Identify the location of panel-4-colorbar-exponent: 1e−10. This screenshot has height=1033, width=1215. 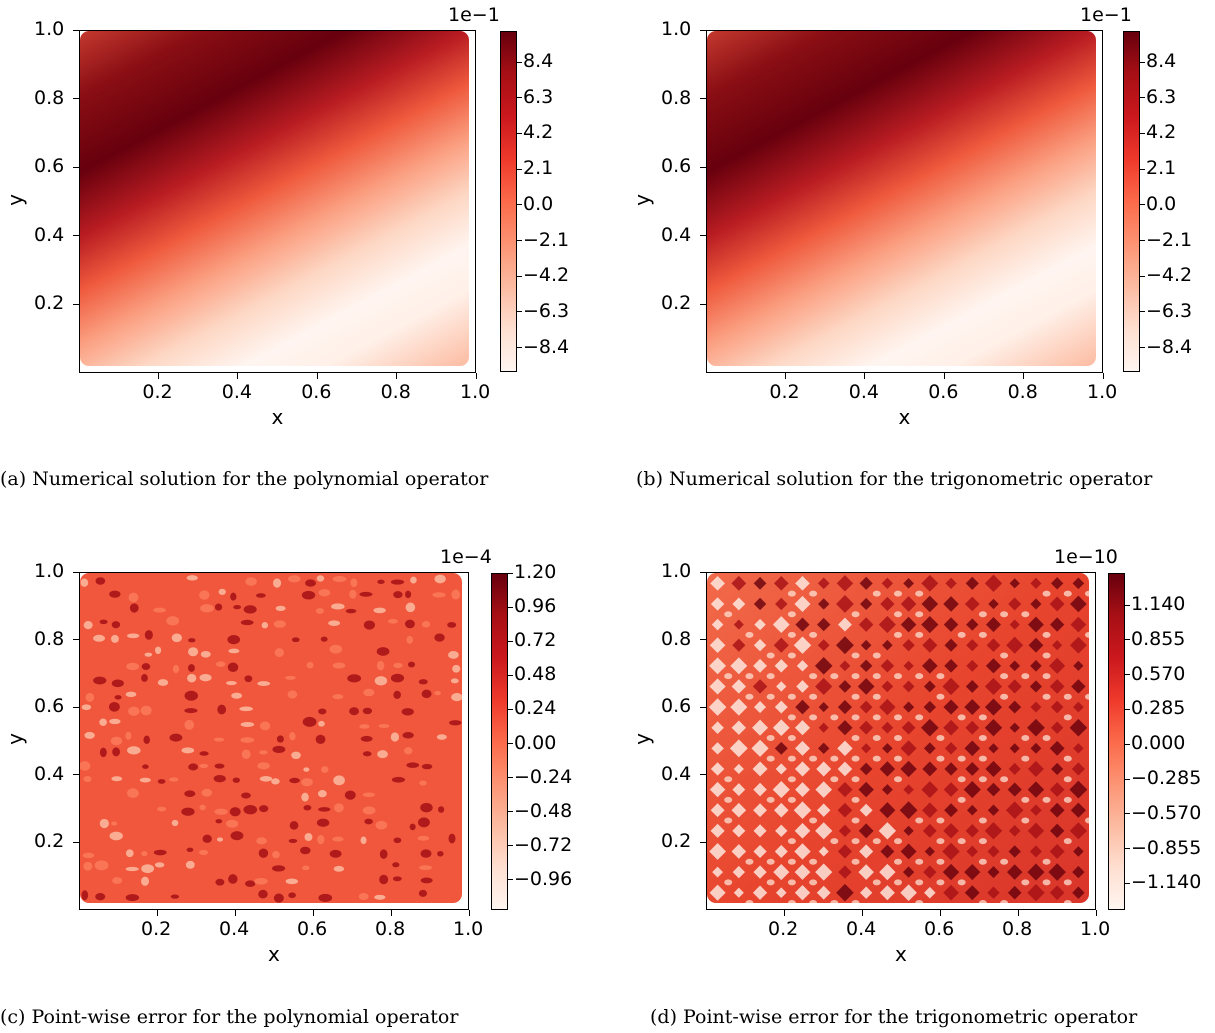
(1086, 557).